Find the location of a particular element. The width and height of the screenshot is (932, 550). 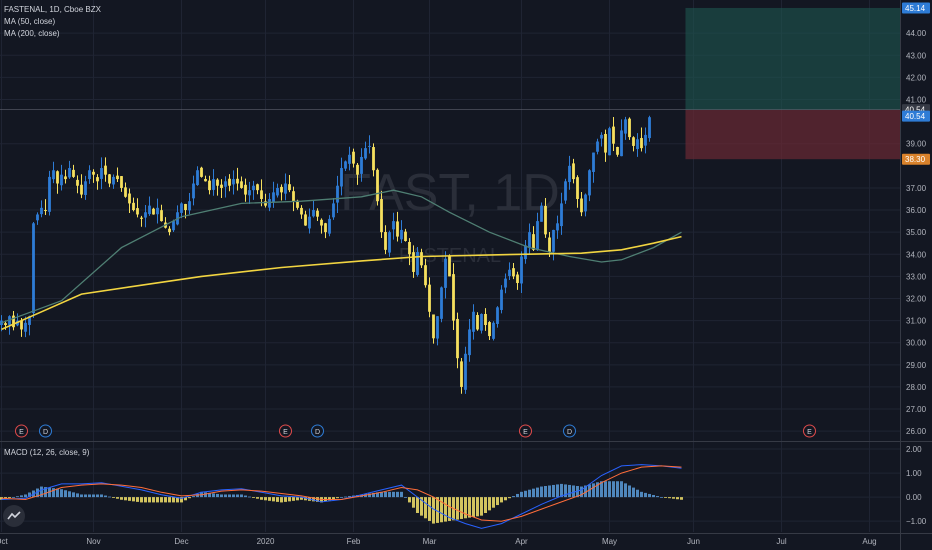

price-tag-bg is located at coordinates (916, 116).